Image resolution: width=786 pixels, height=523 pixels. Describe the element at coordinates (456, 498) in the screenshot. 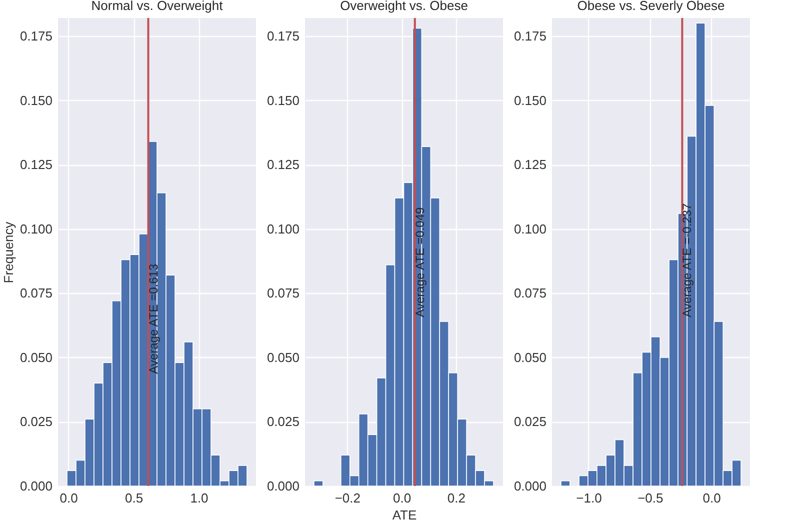

I see `x-tick-label: 0.2` at that location.